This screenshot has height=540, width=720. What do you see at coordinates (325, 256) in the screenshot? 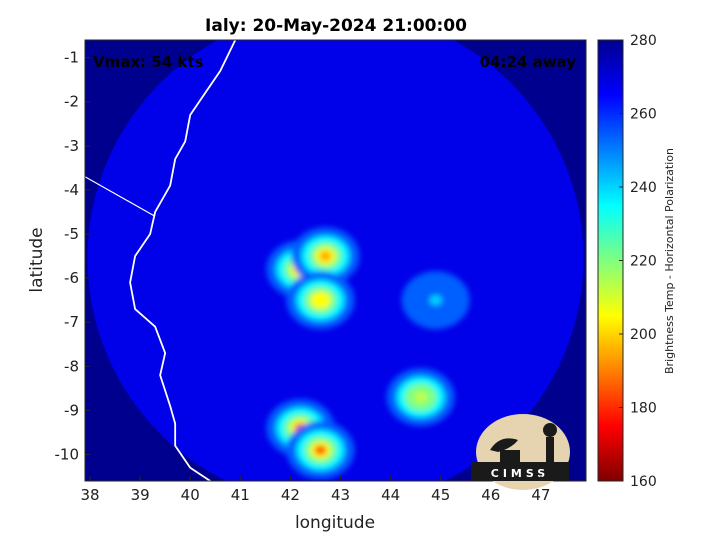
I see `feature-core-east` at bounding box center [325, 256].